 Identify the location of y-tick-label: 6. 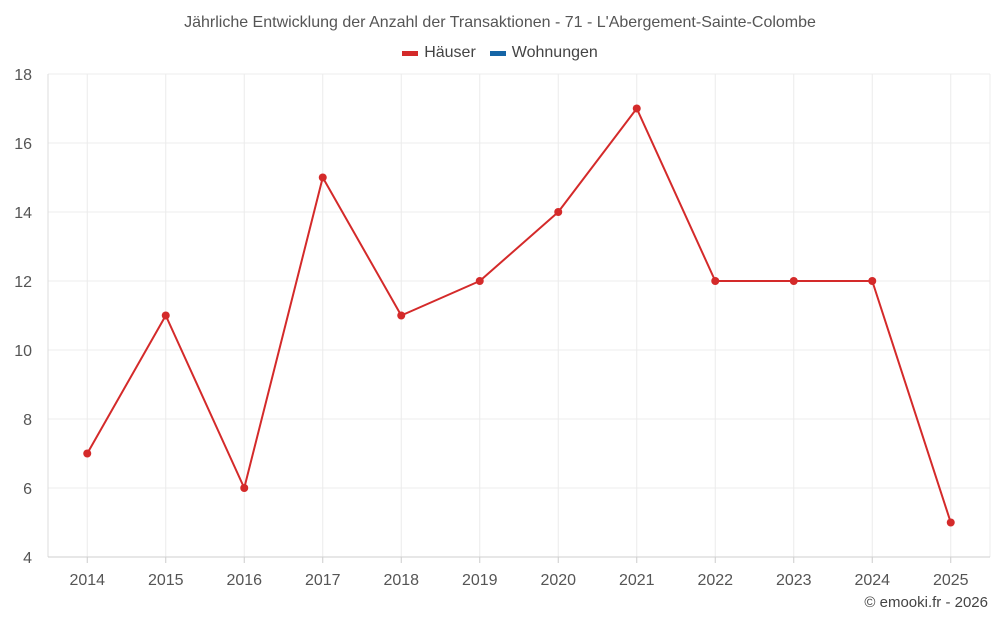
(27, 489).